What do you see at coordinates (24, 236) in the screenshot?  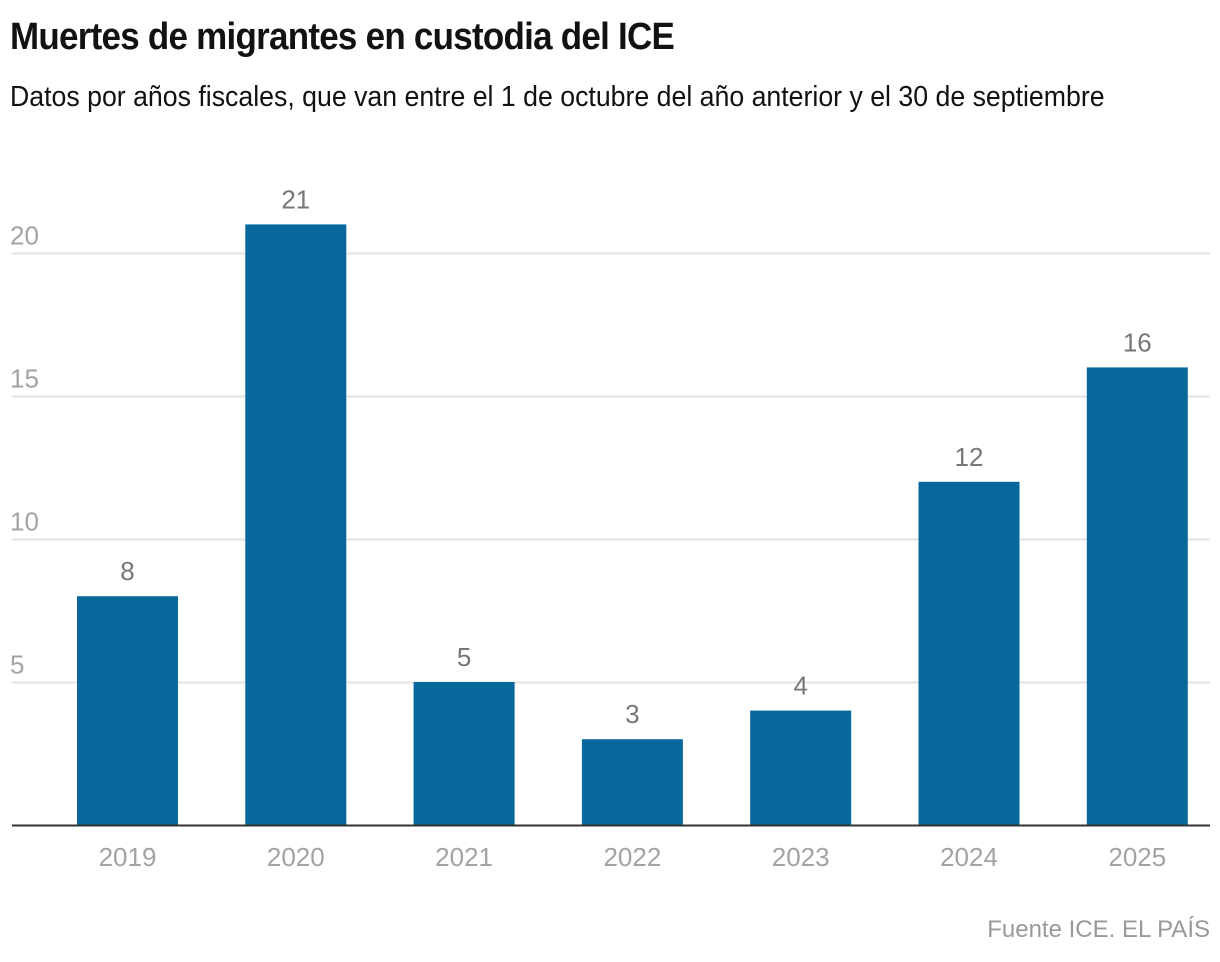 I see `y-tick-label: 20` at bounding box center [24, 236].